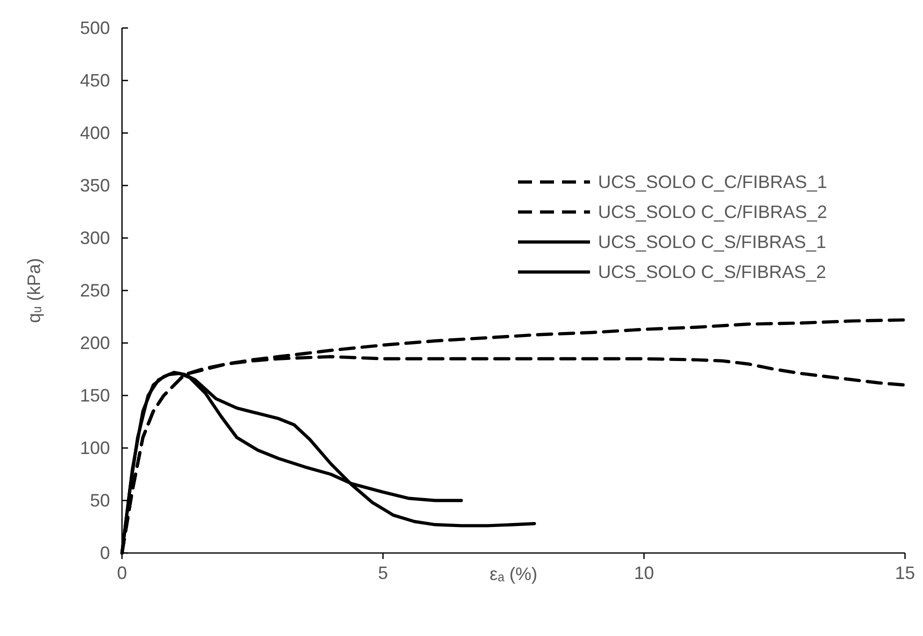 This screenshot has width=923, height=636. I want to click on legend-label: UCS_SOLO C_S/FIBRAS_2, so click(712, 272).